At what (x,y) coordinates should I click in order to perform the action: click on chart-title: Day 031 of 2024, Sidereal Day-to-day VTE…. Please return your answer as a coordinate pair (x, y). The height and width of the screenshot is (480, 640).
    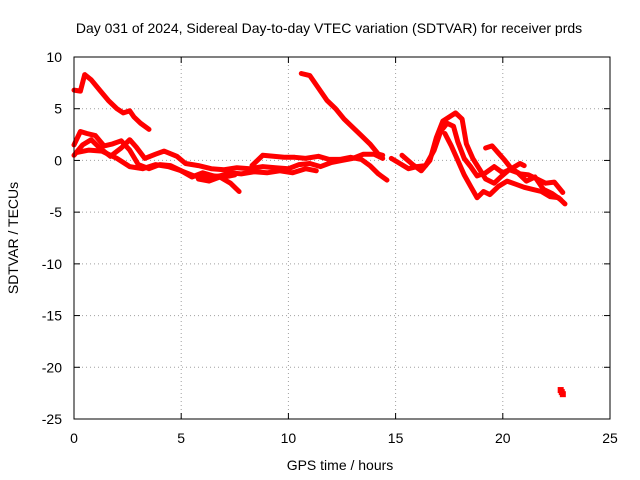
    Looking at the image, I should click on (329, 28).